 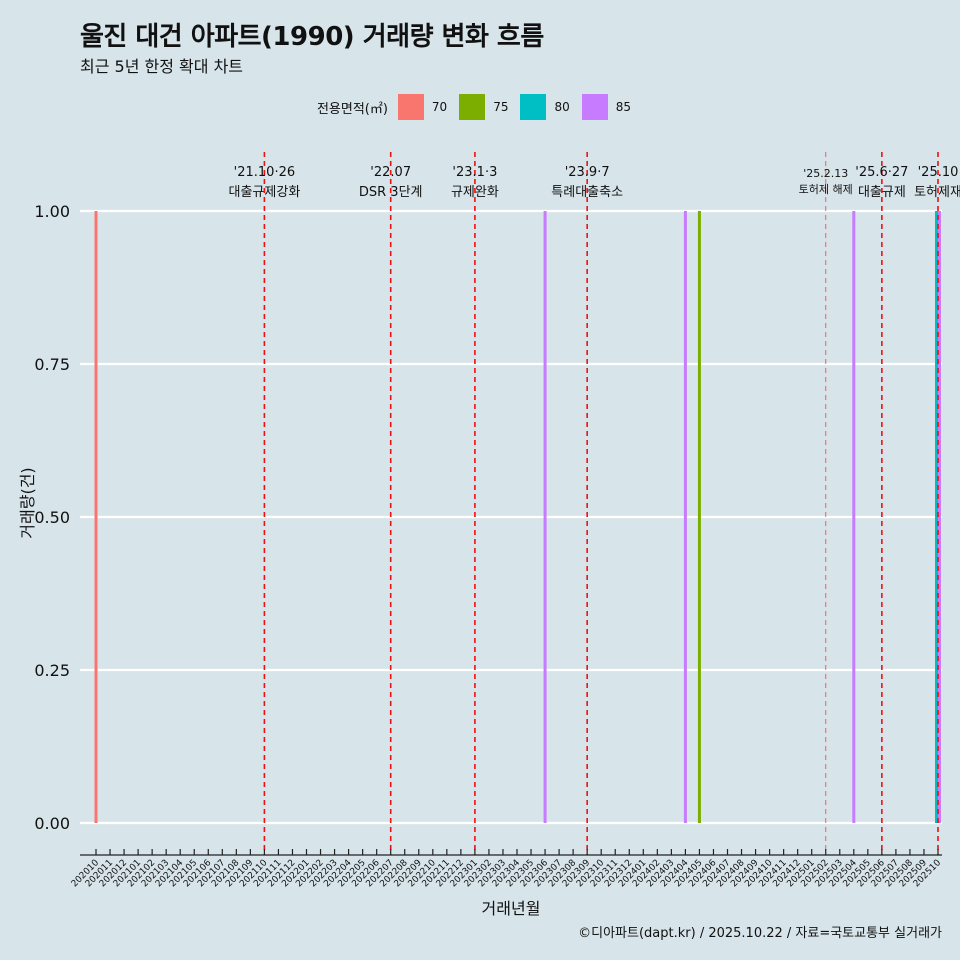 I want to click on event-label: 토허제 해제, so click(x=826, y=189).